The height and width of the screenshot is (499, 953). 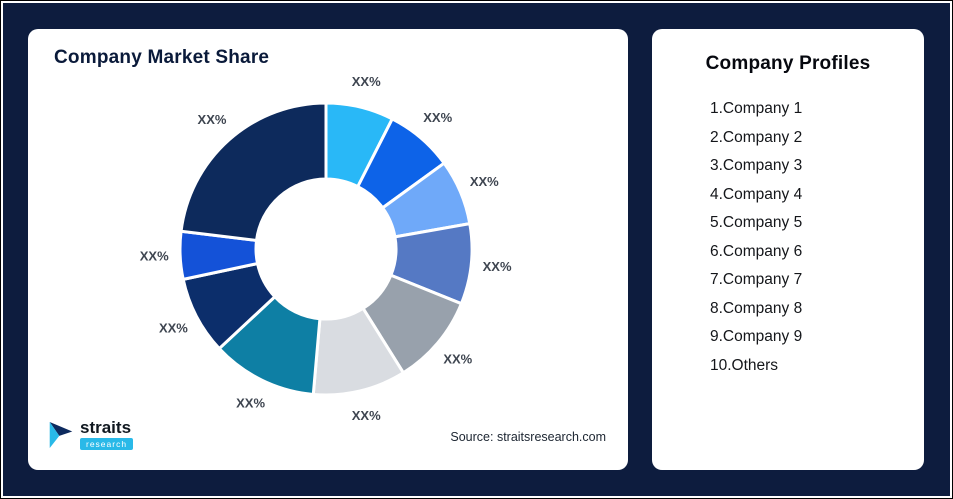 What do you see at coordinates (744, 365) in the screenshot?
I see `list-item: 10.Others` at bounding box center [744, 365].